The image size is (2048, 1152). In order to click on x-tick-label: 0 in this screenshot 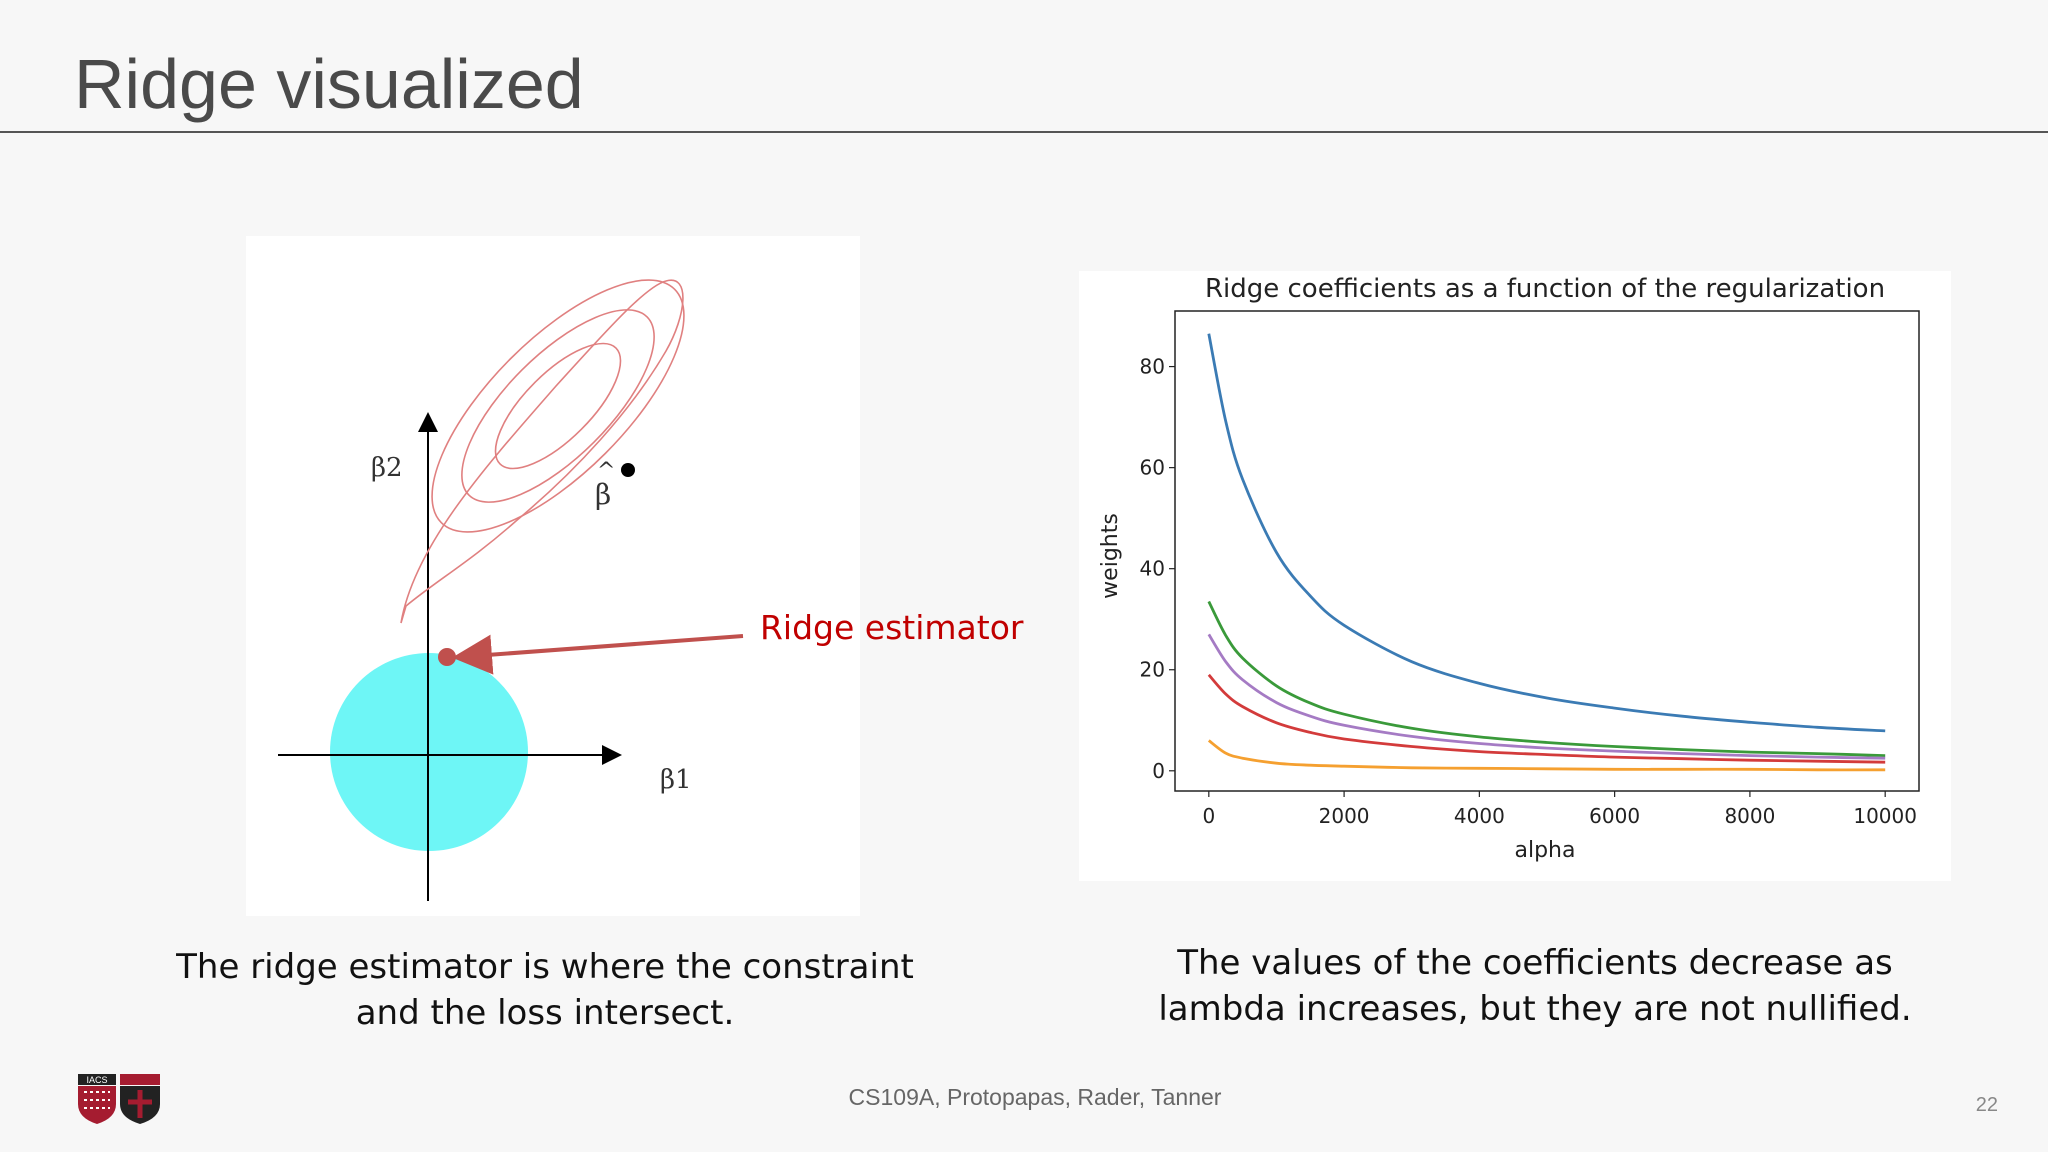, I will do `click(1208, 816)`.